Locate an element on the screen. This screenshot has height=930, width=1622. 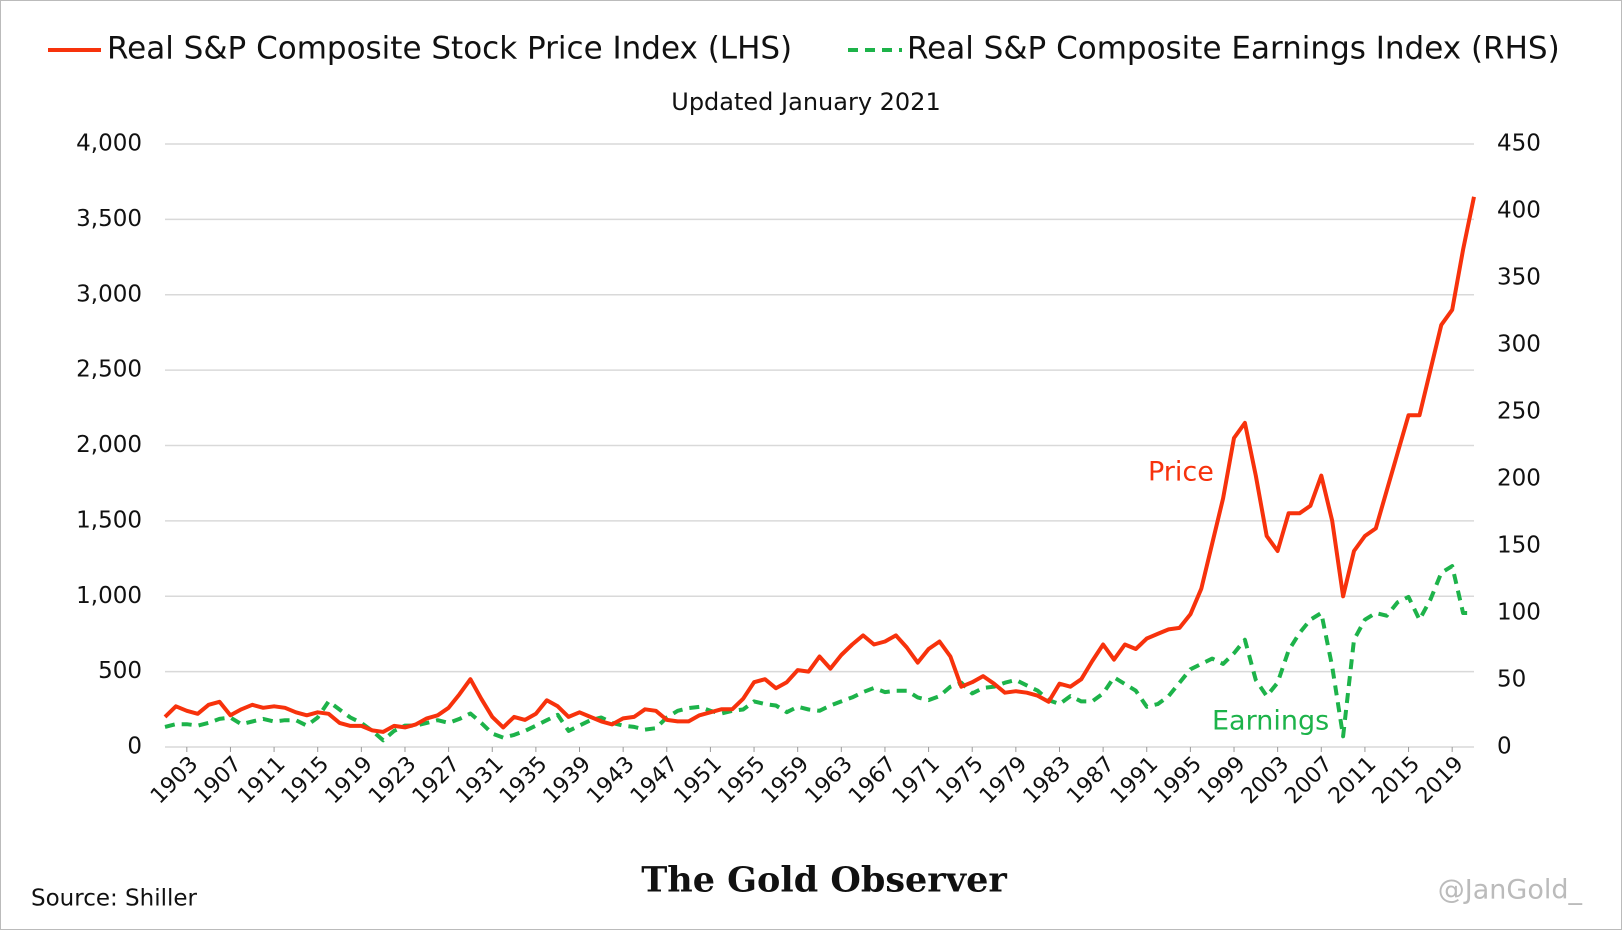
y-tick-label: 3,000 is located at coordinates (109, 294).